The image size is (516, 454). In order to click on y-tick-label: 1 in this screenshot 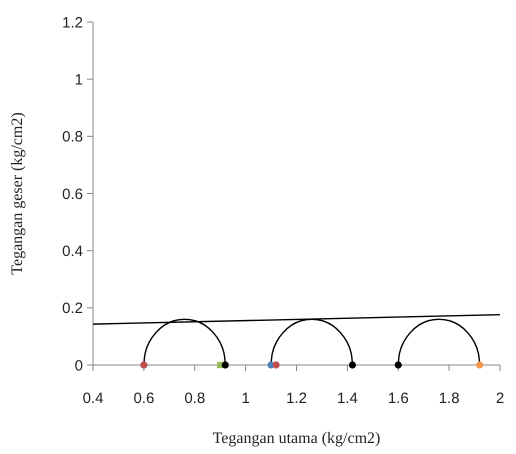, I will do `click(78, 79)`.